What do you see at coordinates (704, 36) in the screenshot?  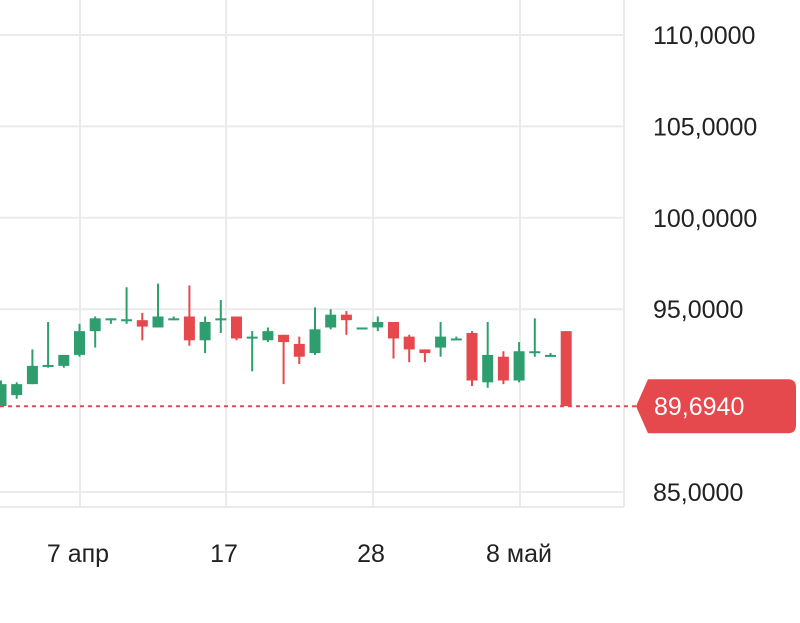 I see `price-tick-label: 110,0000` at bounding box center [704, 36].